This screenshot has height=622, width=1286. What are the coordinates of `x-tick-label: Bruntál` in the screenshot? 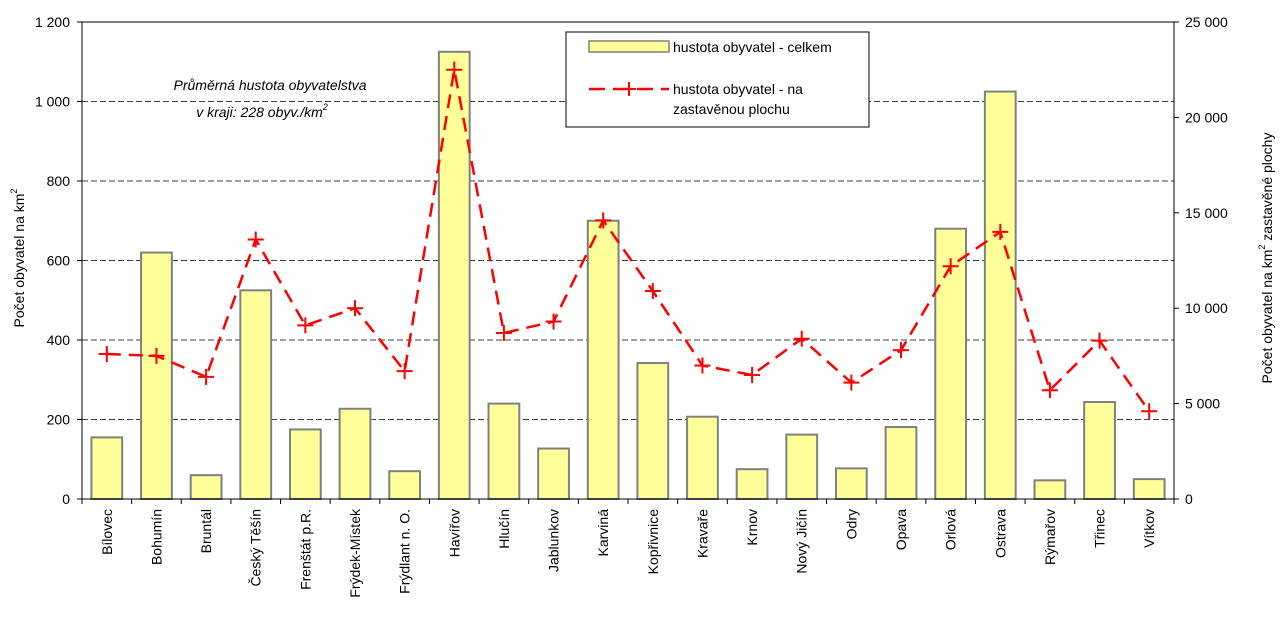 It's located at (206, 531).